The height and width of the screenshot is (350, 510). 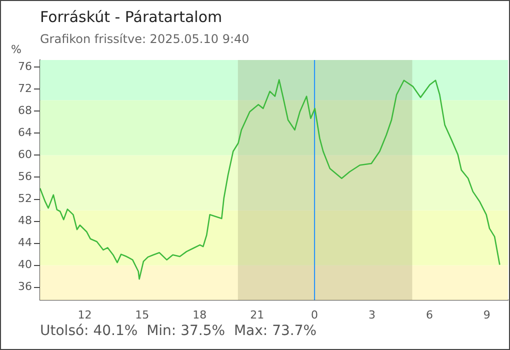 I want to click on y-axis-title: %, so click(x=16, y=49).